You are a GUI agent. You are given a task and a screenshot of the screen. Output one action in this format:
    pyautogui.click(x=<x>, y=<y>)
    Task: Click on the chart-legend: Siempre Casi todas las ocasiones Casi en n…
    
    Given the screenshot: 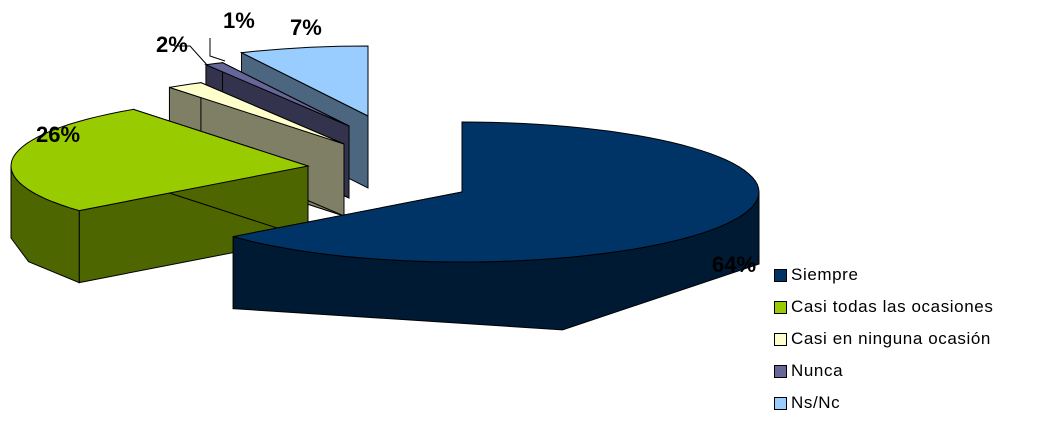 What is the action you would take?
    pyautogui.click(x=909, y=339)
    